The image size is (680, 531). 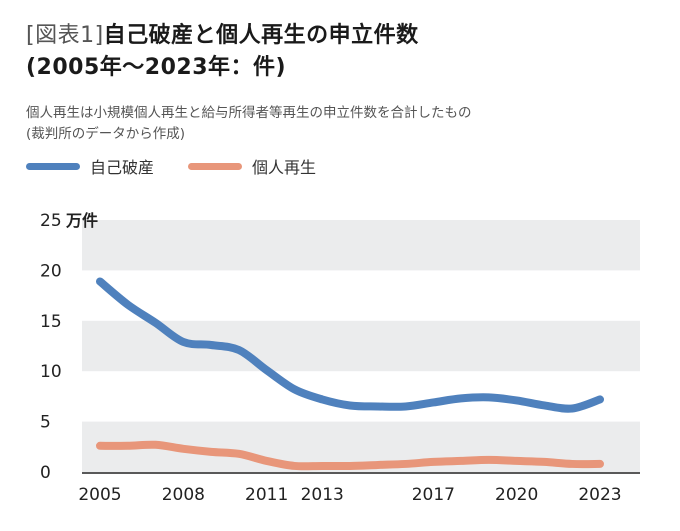 What do you see at coordinates (350, 455) in the screenshot?
I see `series-line-rehabilitation` at bounding box center [350, 455].